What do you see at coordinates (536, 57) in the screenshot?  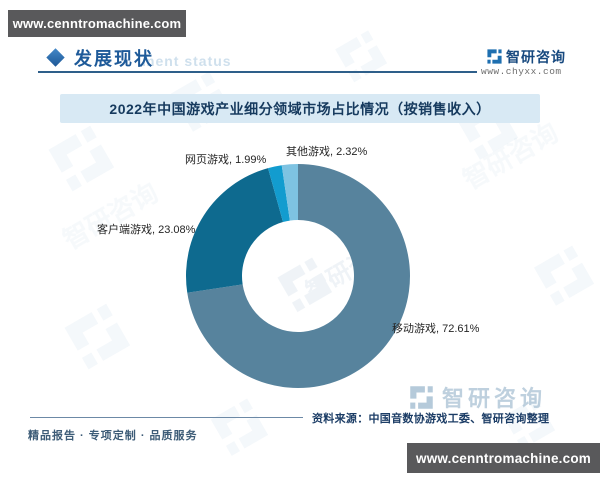 I see `brand-name: 智研咨询` at bounding box center [536, 57].